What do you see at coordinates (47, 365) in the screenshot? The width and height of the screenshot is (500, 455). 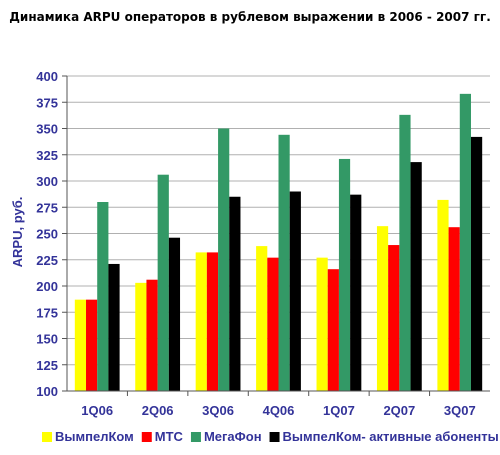 I see `y-tick-label: 125` at bounding box center [47, 365].